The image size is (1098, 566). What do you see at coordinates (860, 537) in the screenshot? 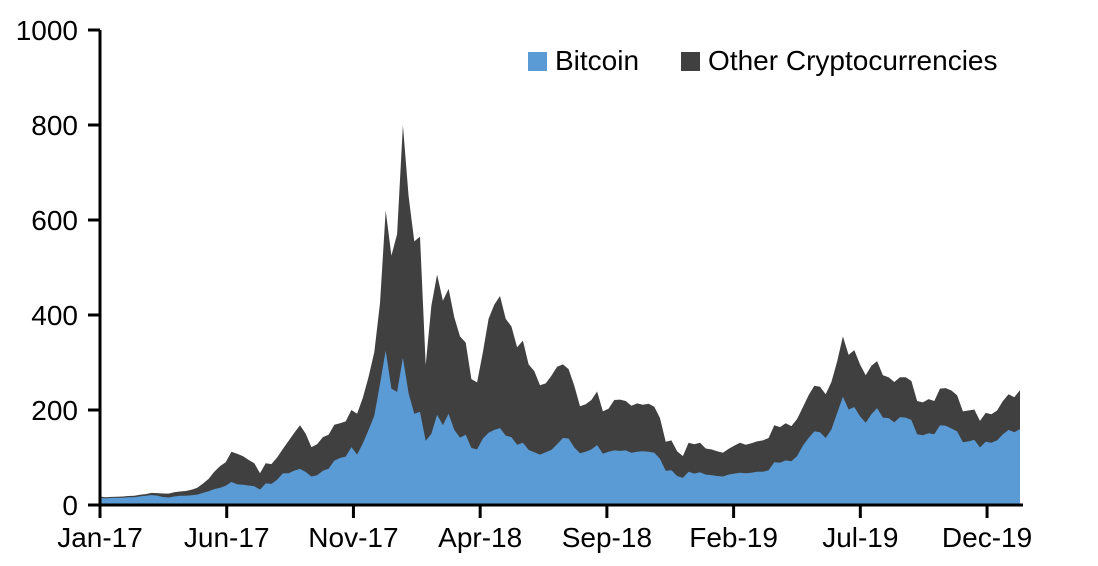
I see `x-tick-label: Jul-19` at bounding box center [860, 537].